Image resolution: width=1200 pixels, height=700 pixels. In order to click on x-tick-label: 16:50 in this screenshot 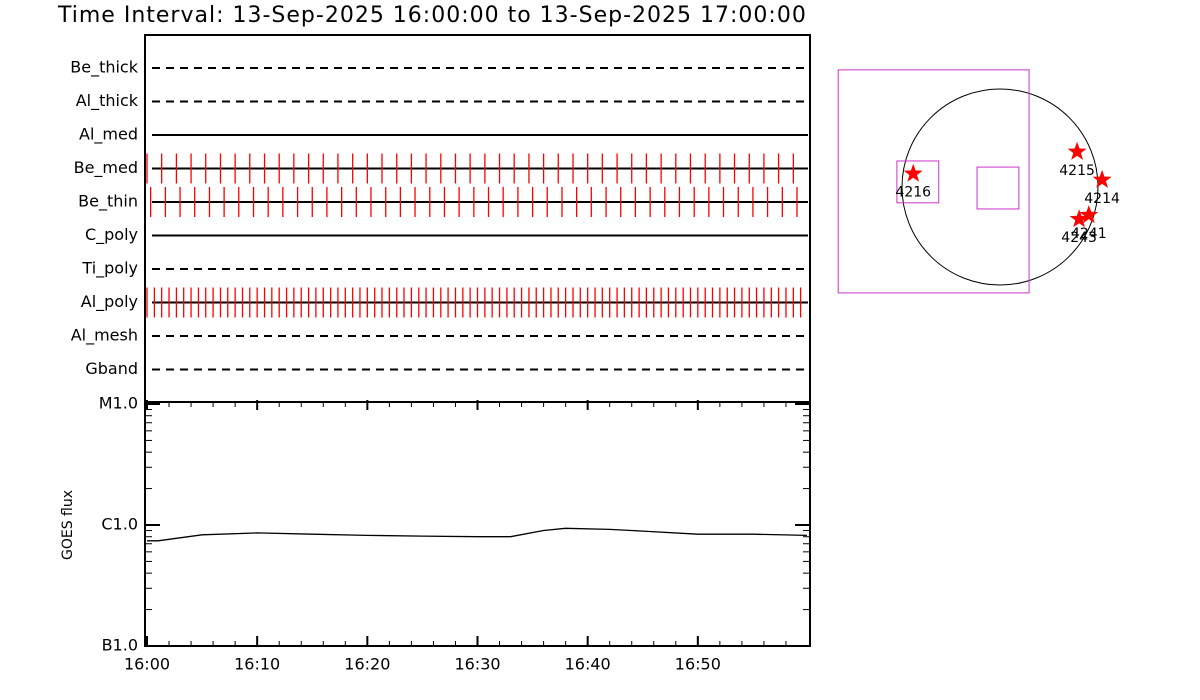, I will do `click(698, 664)`.